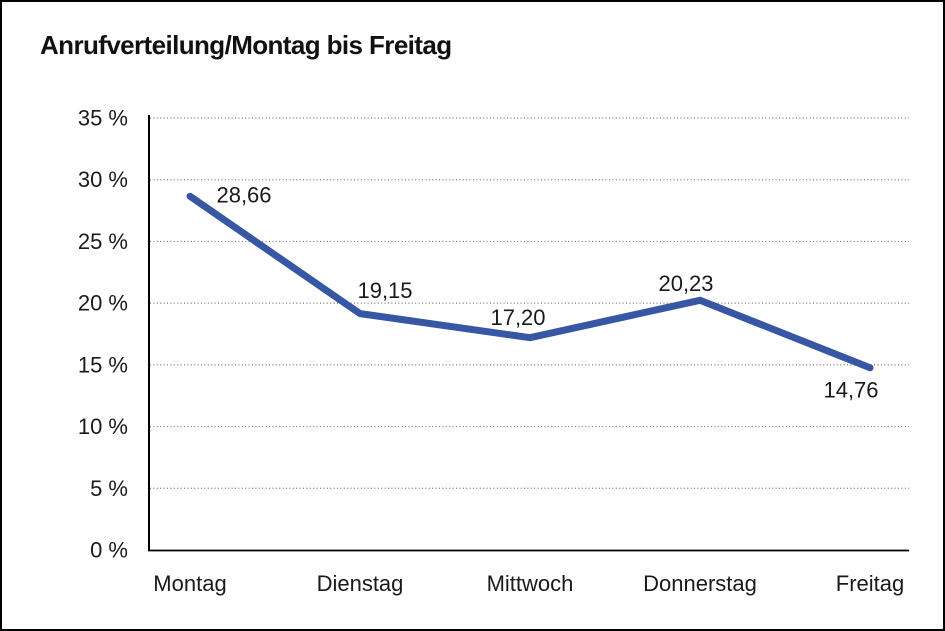  What do you see at coordinates (109, 549) in the screenshot?
I see `y-tick-label: 0 %` at bounding box center [109, 549].